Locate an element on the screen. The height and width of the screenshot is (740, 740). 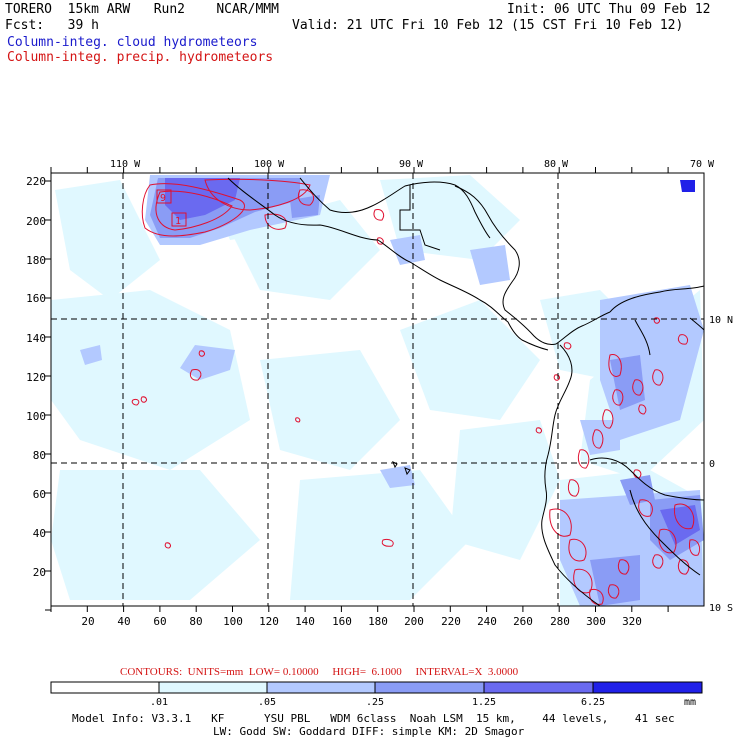
colorbar-label: .25 is located at coordinates (375, 702).